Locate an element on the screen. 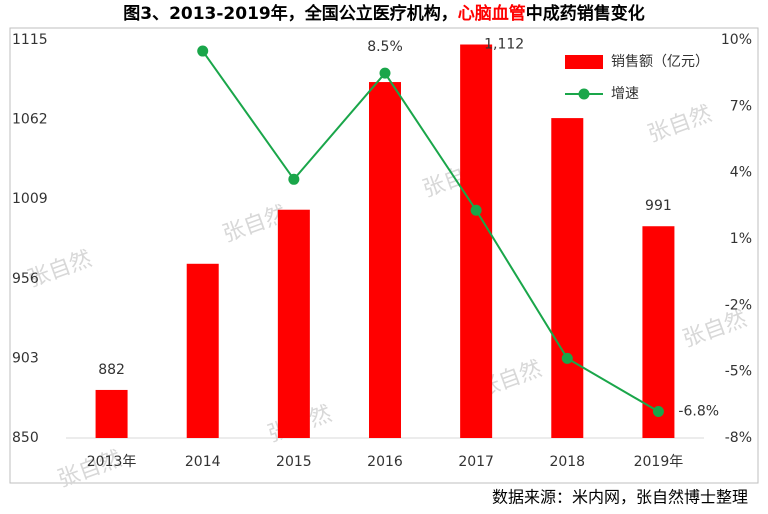 This screenshot has width=768, height=514. x-tick-label: 2016 is located at coordinates (385, 462).